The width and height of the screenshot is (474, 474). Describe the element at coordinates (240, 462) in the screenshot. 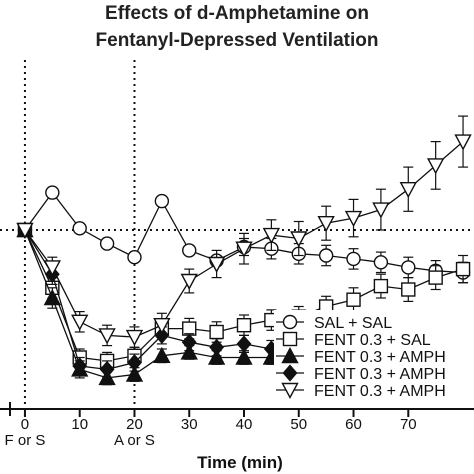

I see `x-axis-label: Time (min)` at that location.